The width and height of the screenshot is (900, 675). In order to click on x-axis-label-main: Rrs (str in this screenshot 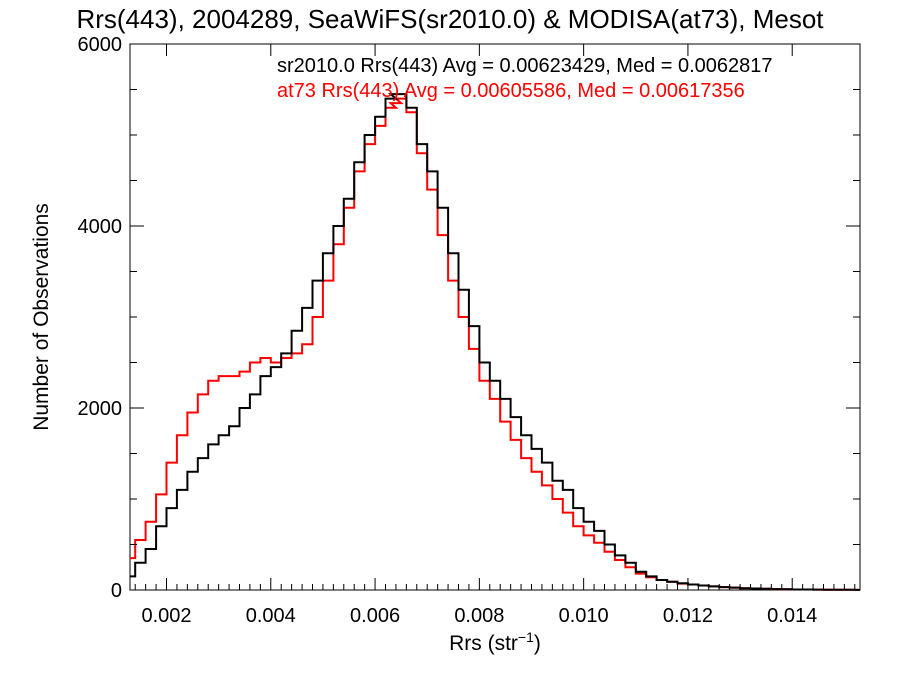, I will do `click(483, 643)`.